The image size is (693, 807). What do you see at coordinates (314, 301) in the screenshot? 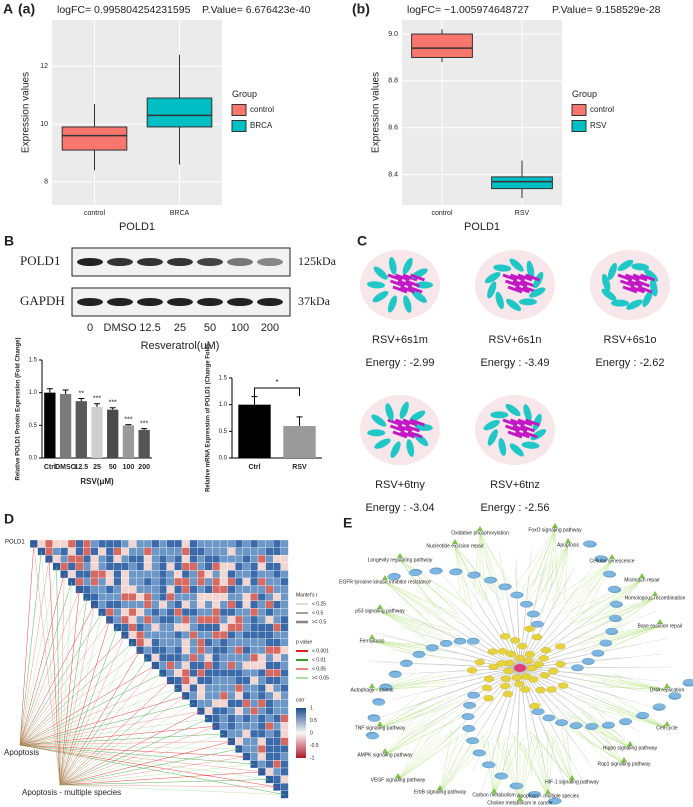
I see `blot-size: 37kDa` at bounding box center [314, 301].